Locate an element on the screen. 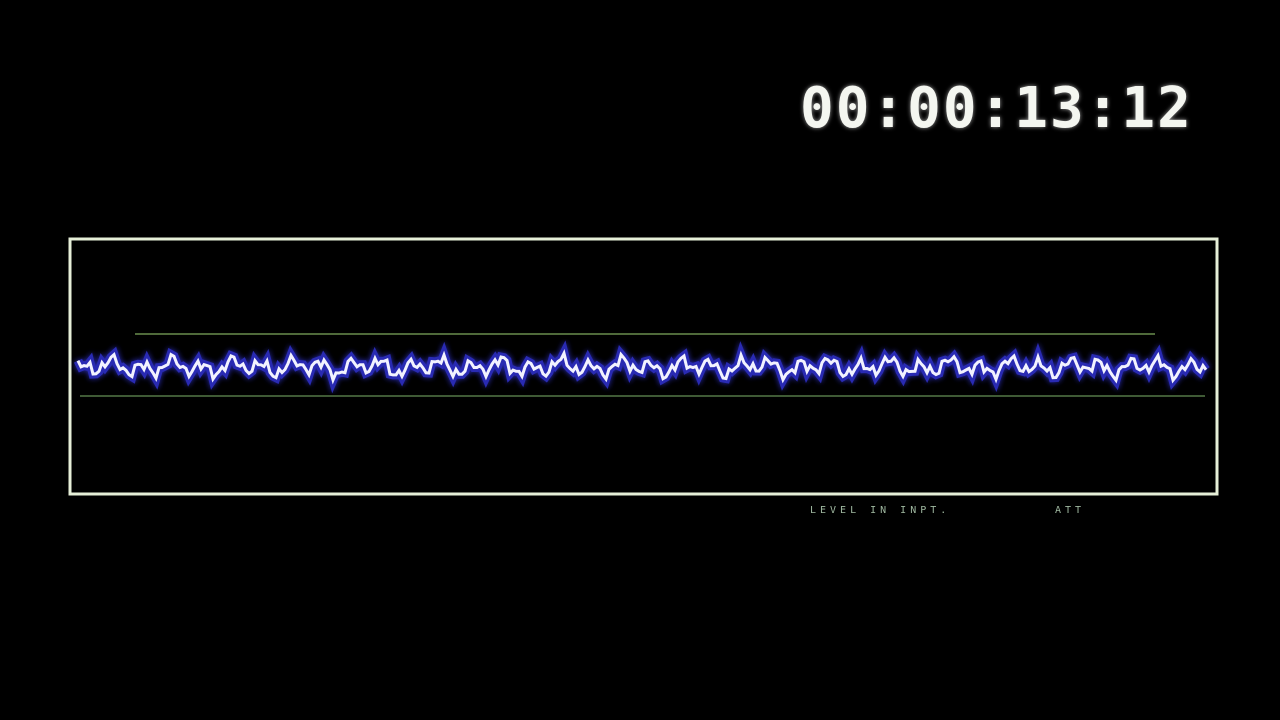 The height and width of the screenshot is (720, 1280). status-value: ATT is located at coordinates (1070, 510).